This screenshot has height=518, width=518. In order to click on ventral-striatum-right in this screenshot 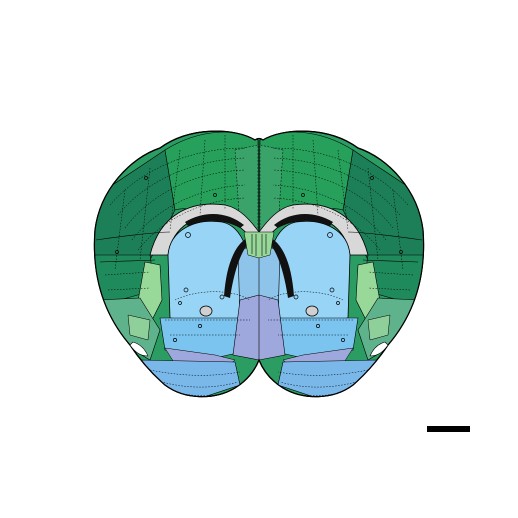, I will do `click(313, 338)`.